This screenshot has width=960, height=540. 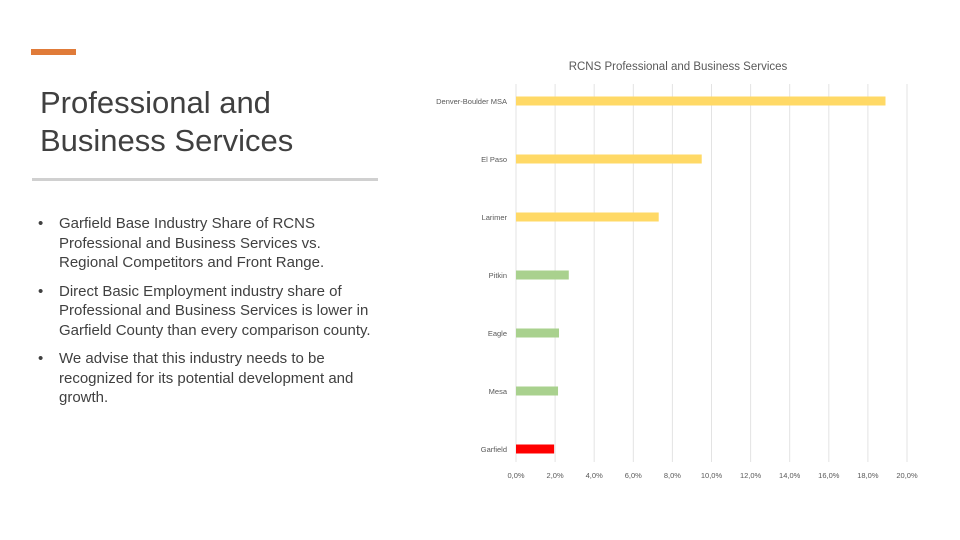 I want to click on category-label: Pitkin, so click(x=498, y=275).